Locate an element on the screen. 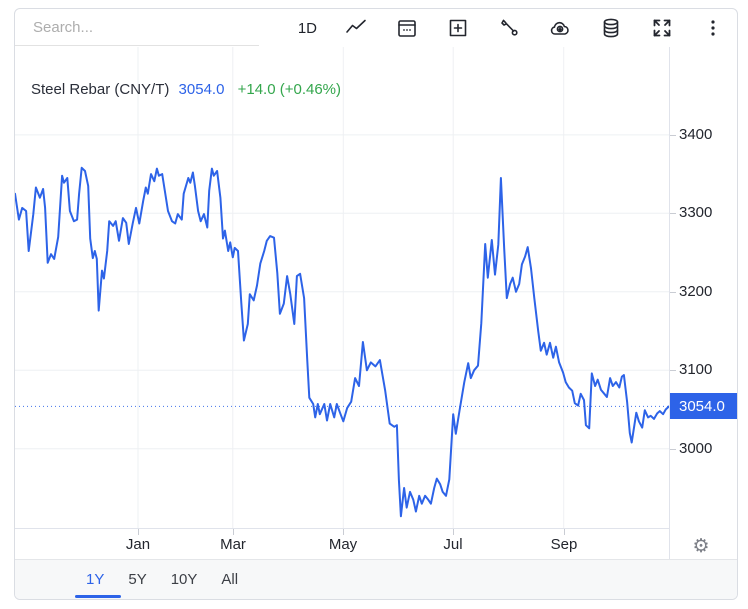 Image resolution: width=748 pixels, height=609 pixels. interval-button: 1D is located at coordinates (307, 28).